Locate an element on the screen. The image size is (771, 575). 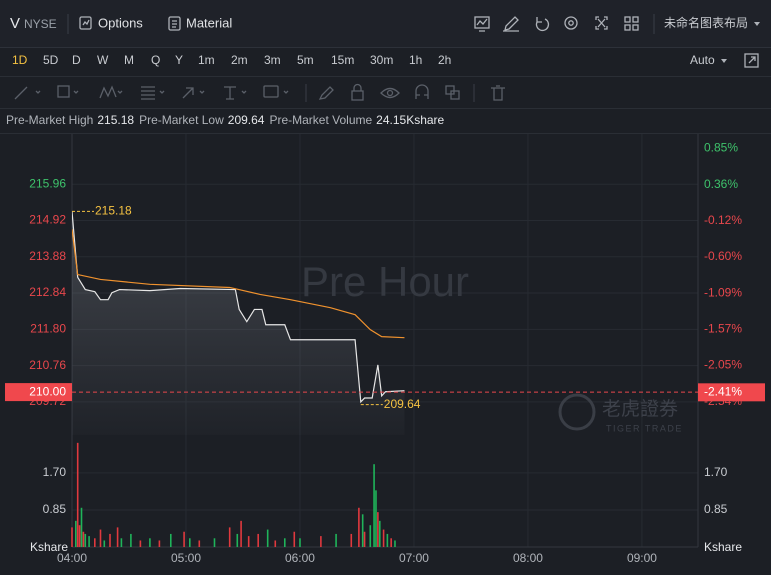
settings-icon is located at coordinates (571, 23).